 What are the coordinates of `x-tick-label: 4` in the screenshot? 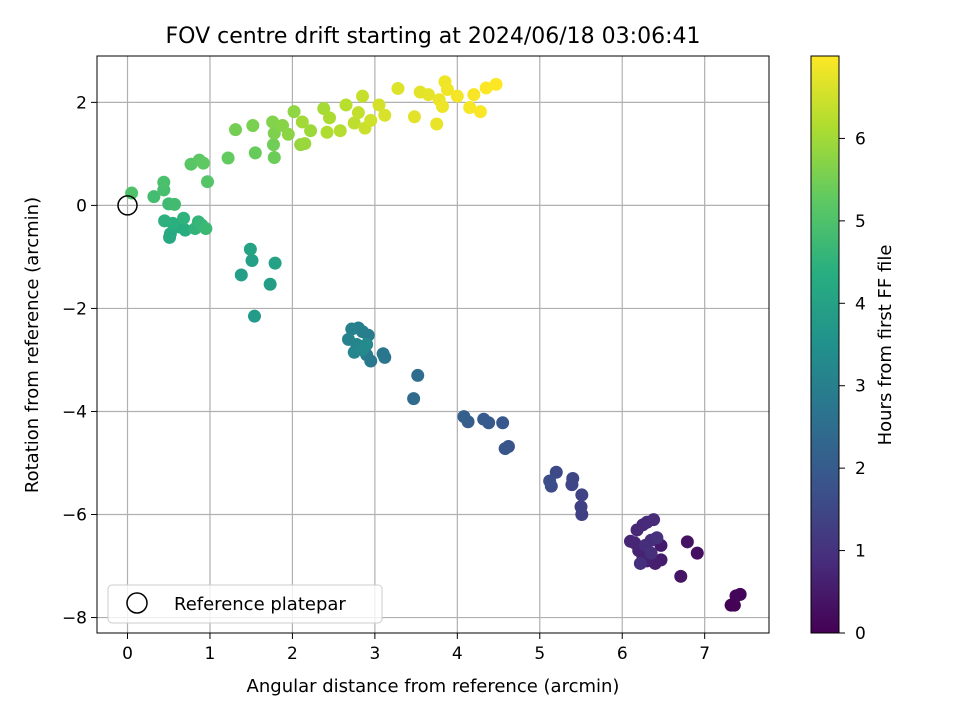 It's located at (457, 654).